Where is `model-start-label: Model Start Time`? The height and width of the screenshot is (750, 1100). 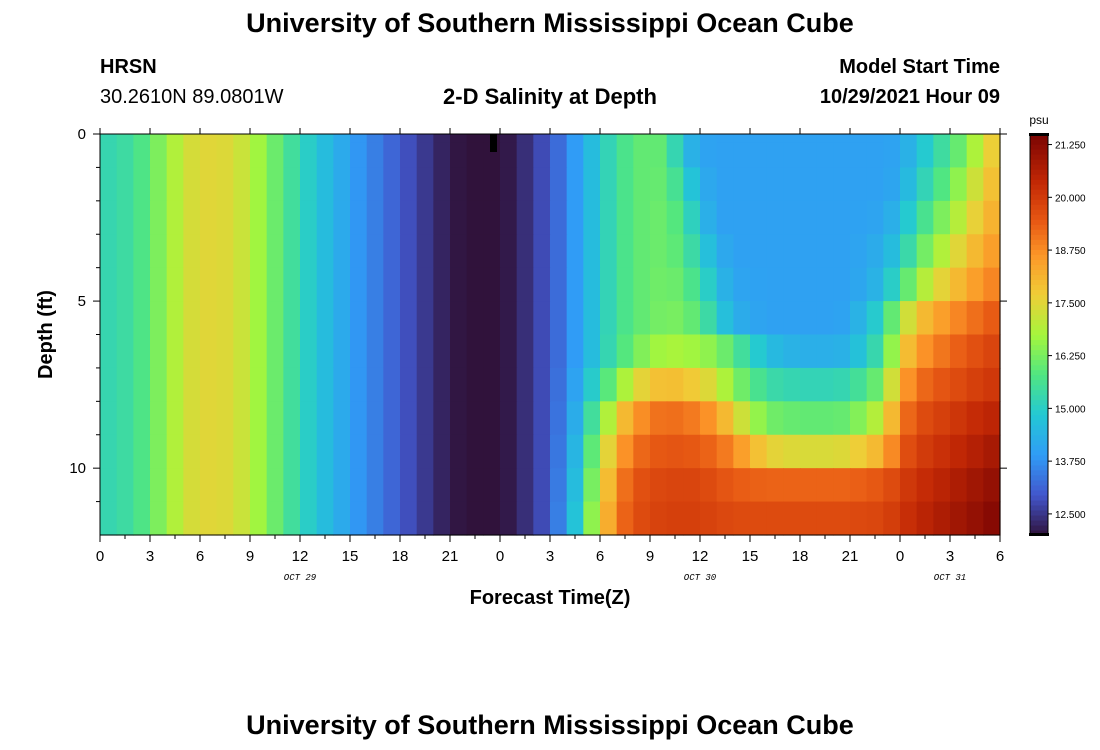 model-start-label: Model Start Time is located at coordinates (919, 67).